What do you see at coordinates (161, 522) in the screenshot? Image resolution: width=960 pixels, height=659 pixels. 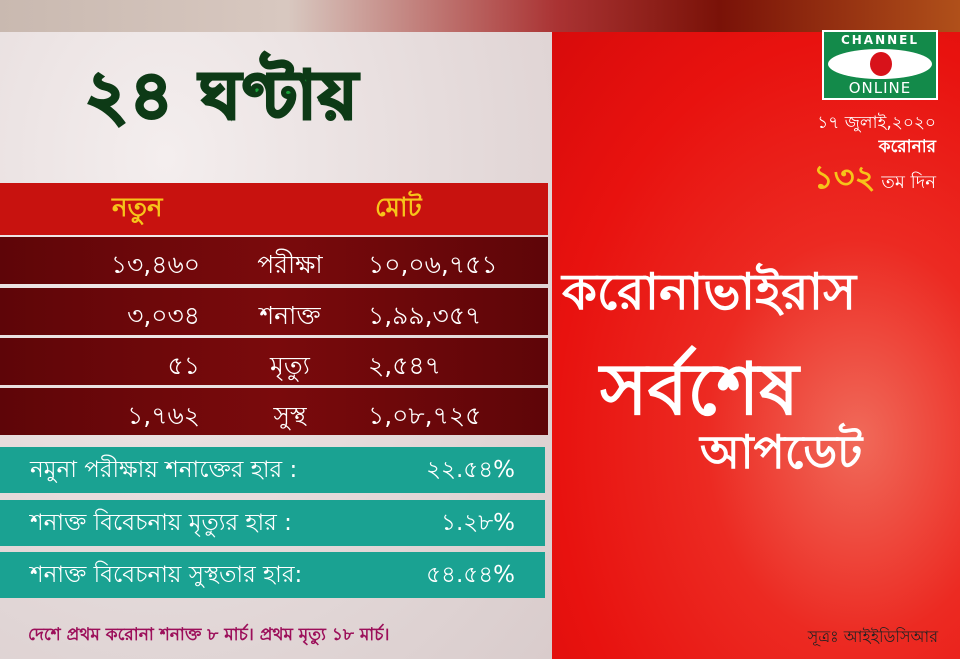 I see `rate-label: শনাক্ত বিবেচনায় মৃত্যুর হার :` at bounding box center [161, 522].